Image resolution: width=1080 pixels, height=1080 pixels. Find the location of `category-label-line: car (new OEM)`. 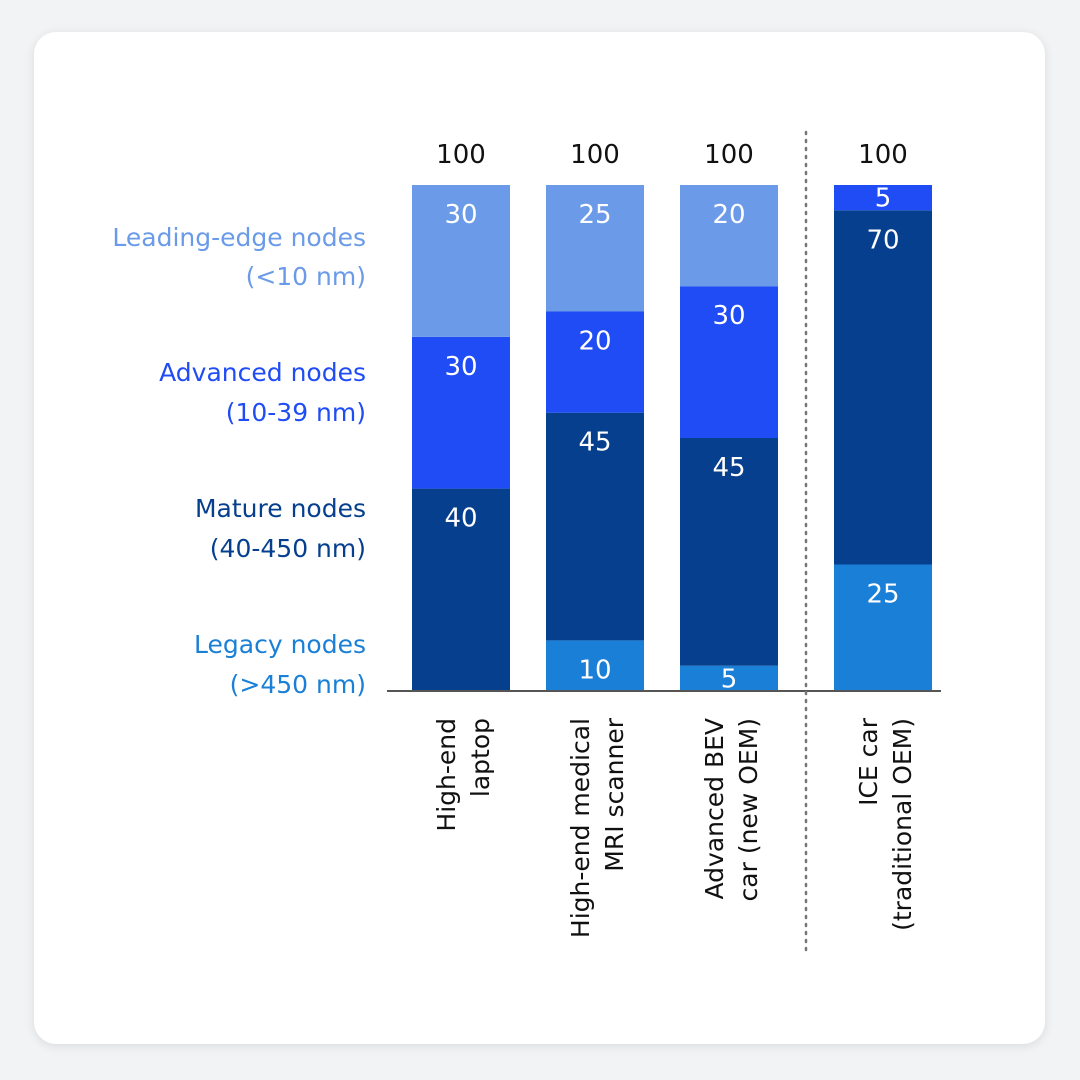

category-label-line: car (new OEM) is located at coordinates (748, 809).